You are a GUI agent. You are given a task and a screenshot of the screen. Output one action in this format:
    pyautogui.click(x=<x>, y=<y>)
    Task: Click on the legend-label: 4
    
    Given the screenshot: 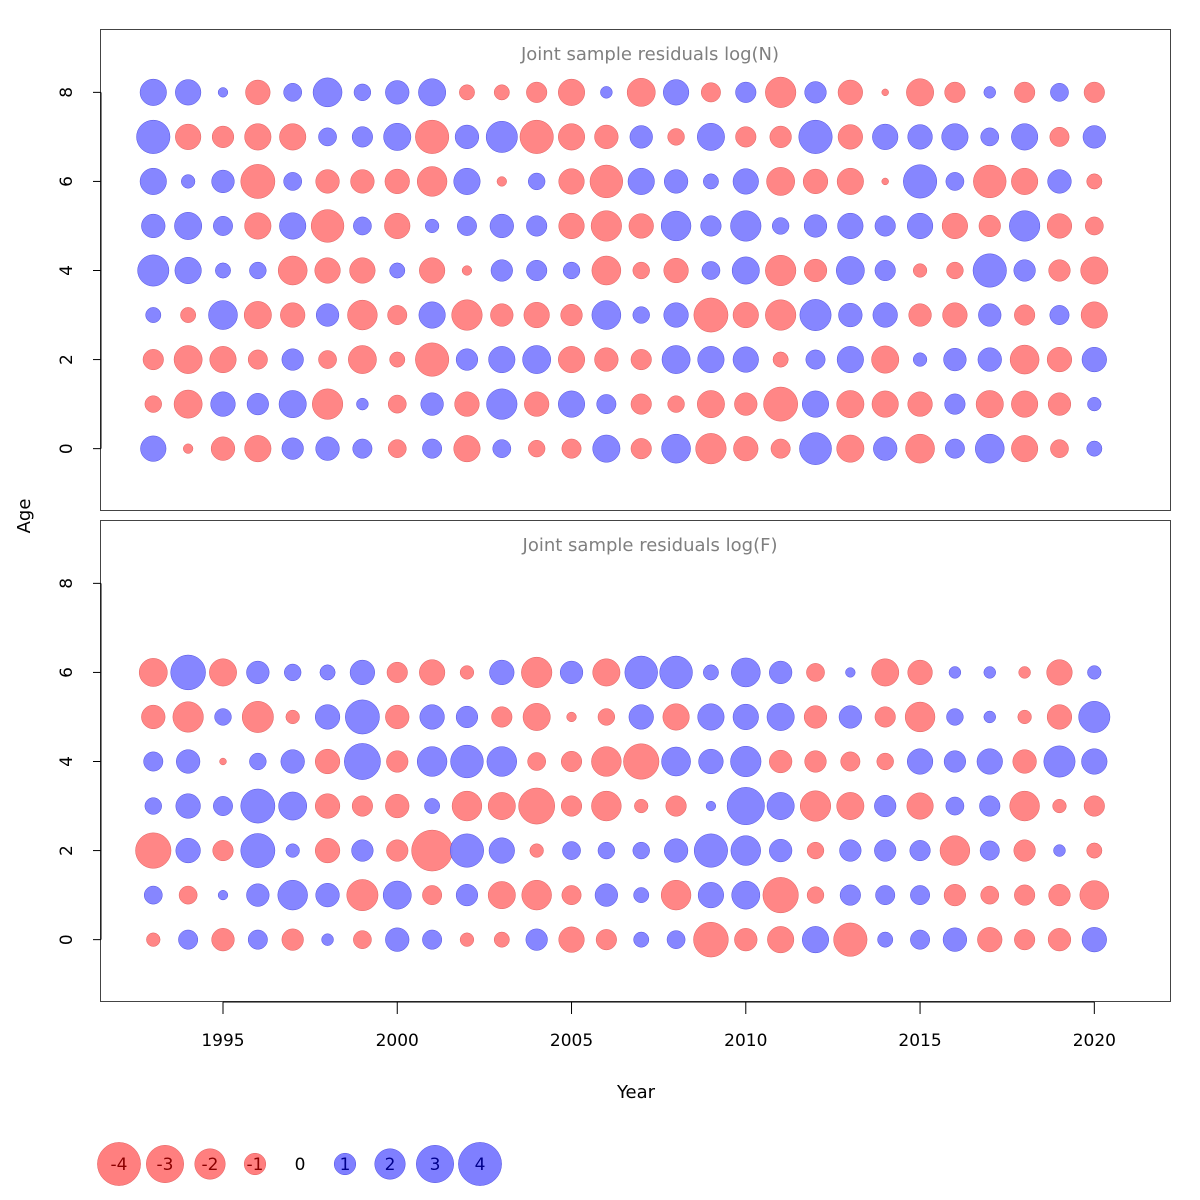 What is the action you would take?
    pyautogui.click(x=480, y=1165)
    